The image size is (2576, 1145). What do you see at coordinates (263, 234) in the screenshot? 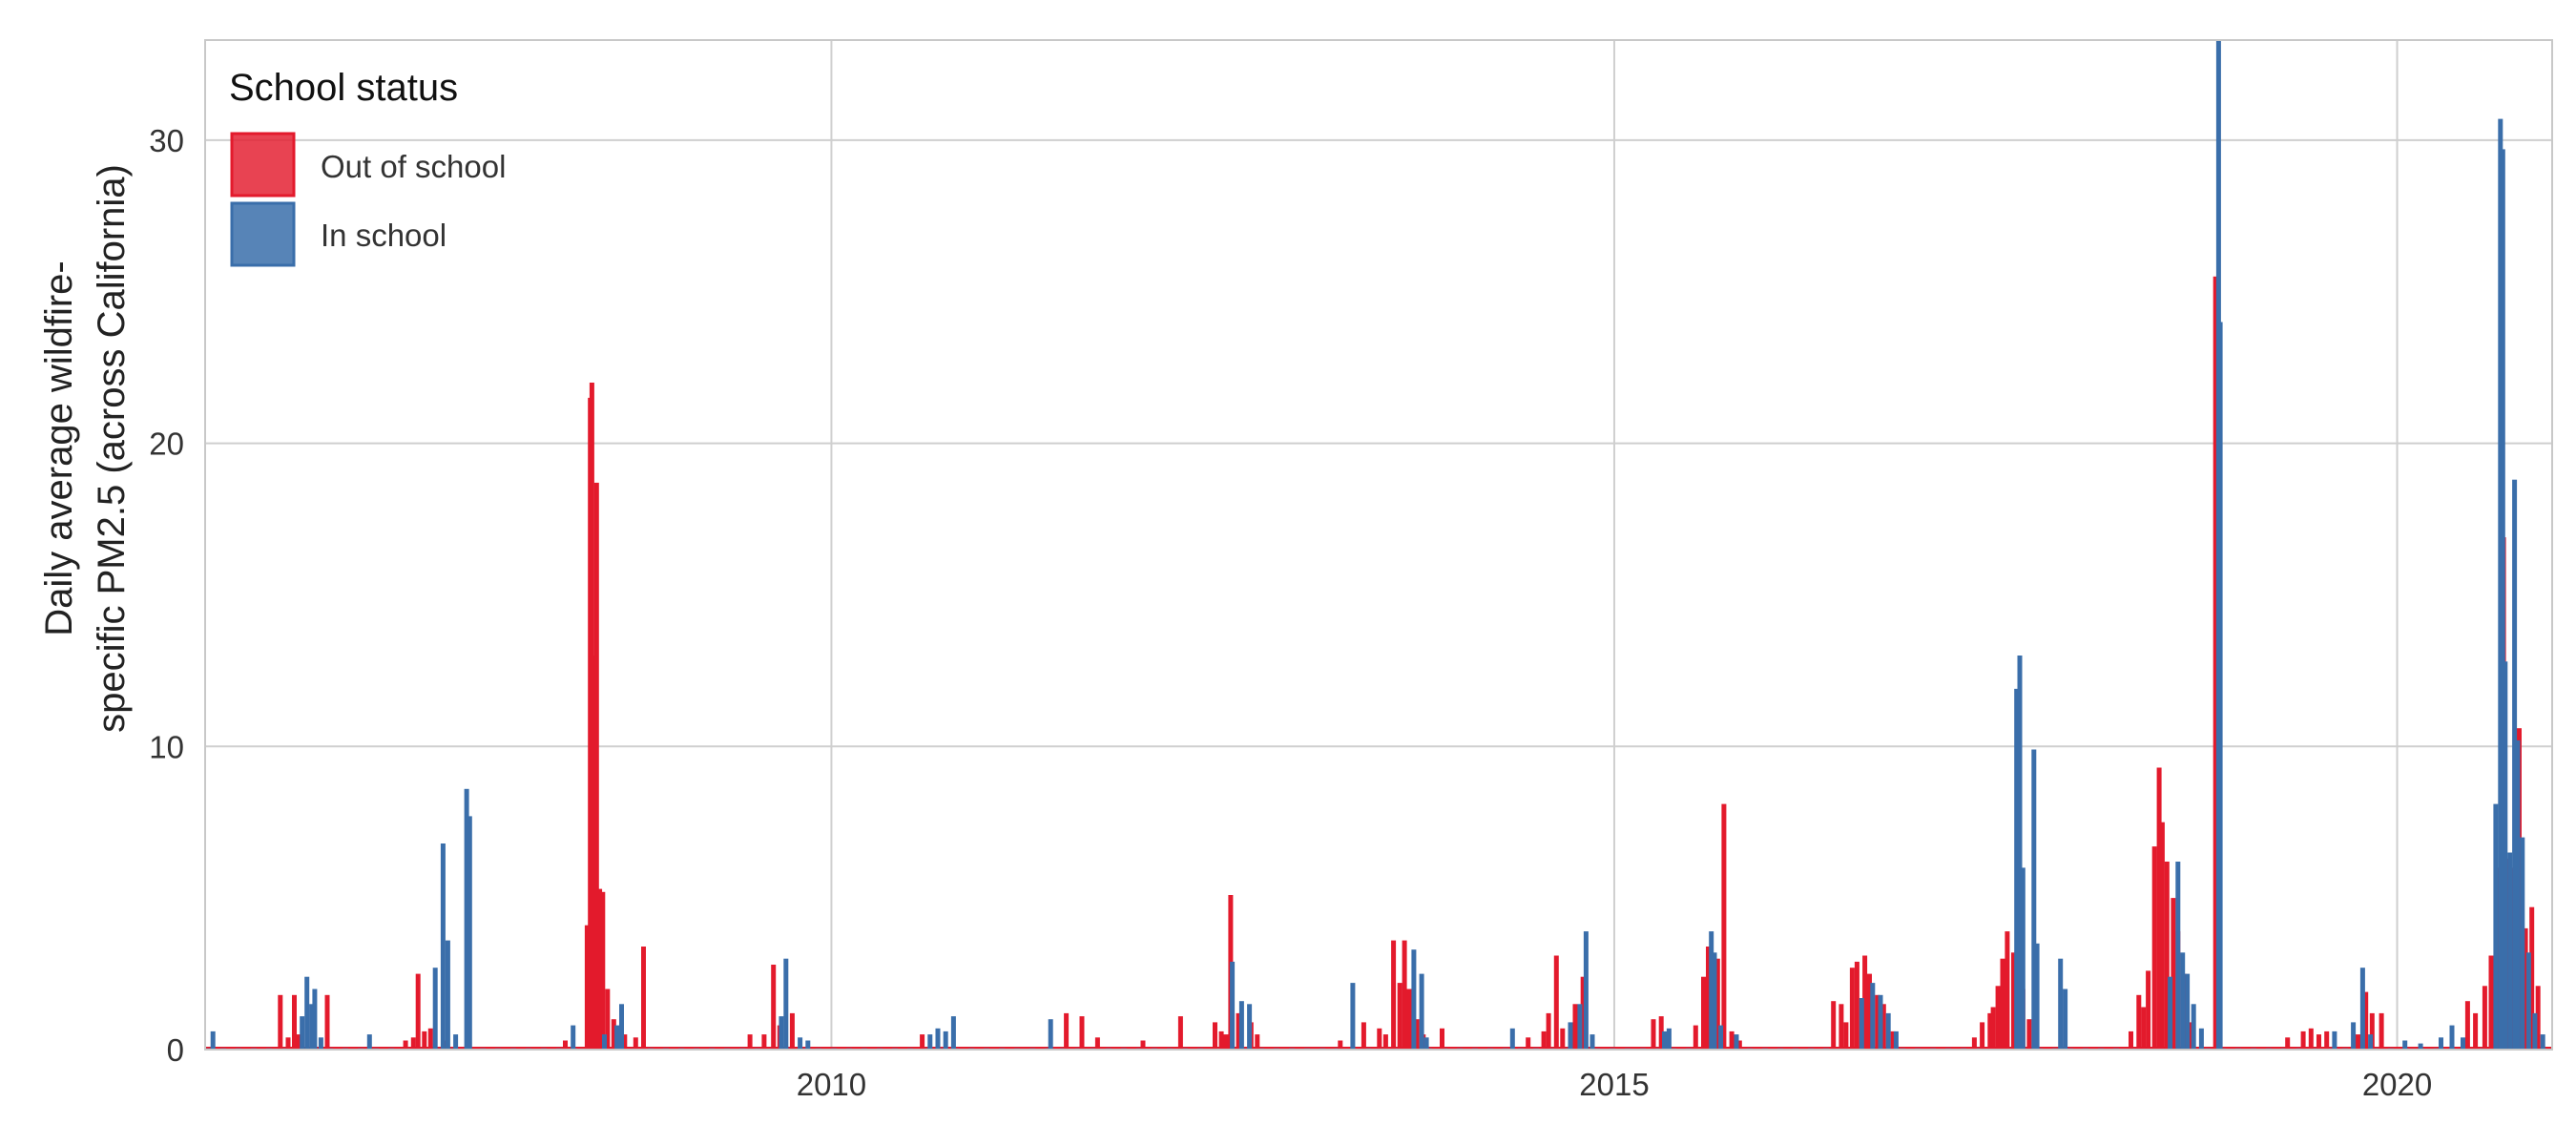
I see `legend-swatch-in-school` at bounding box center [263, 234].